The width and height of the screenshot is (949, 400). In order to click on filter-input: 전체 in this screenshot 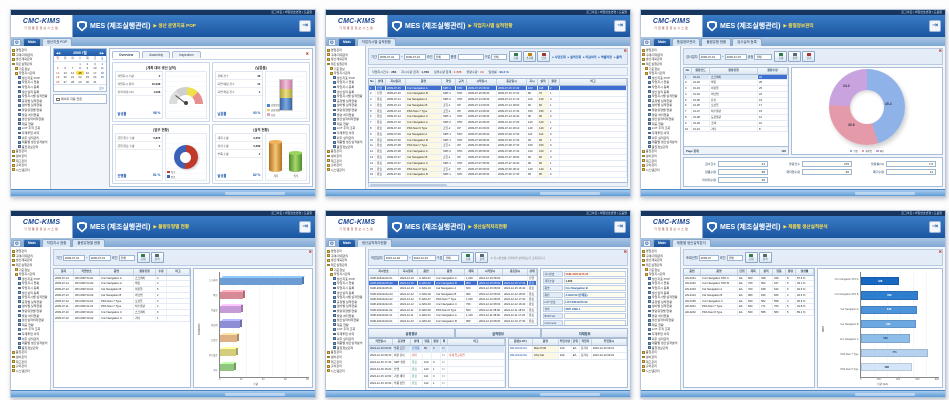, I will do `click(734, 257)`.